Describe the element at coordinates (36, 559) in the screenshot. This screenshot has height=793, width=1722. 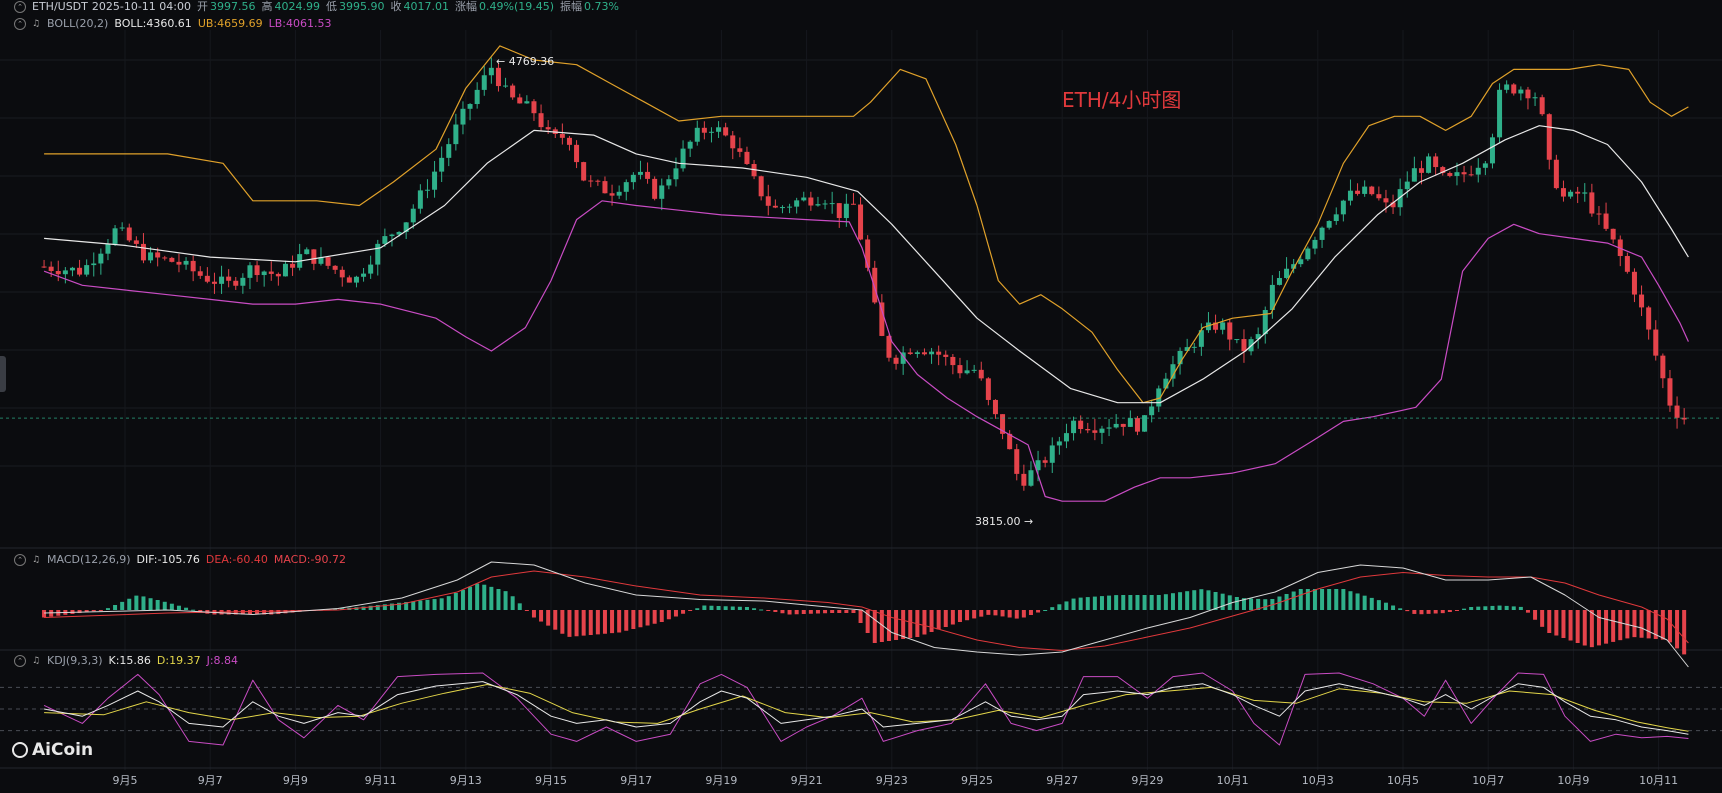
I see `bell-icon: ♫` at that location.